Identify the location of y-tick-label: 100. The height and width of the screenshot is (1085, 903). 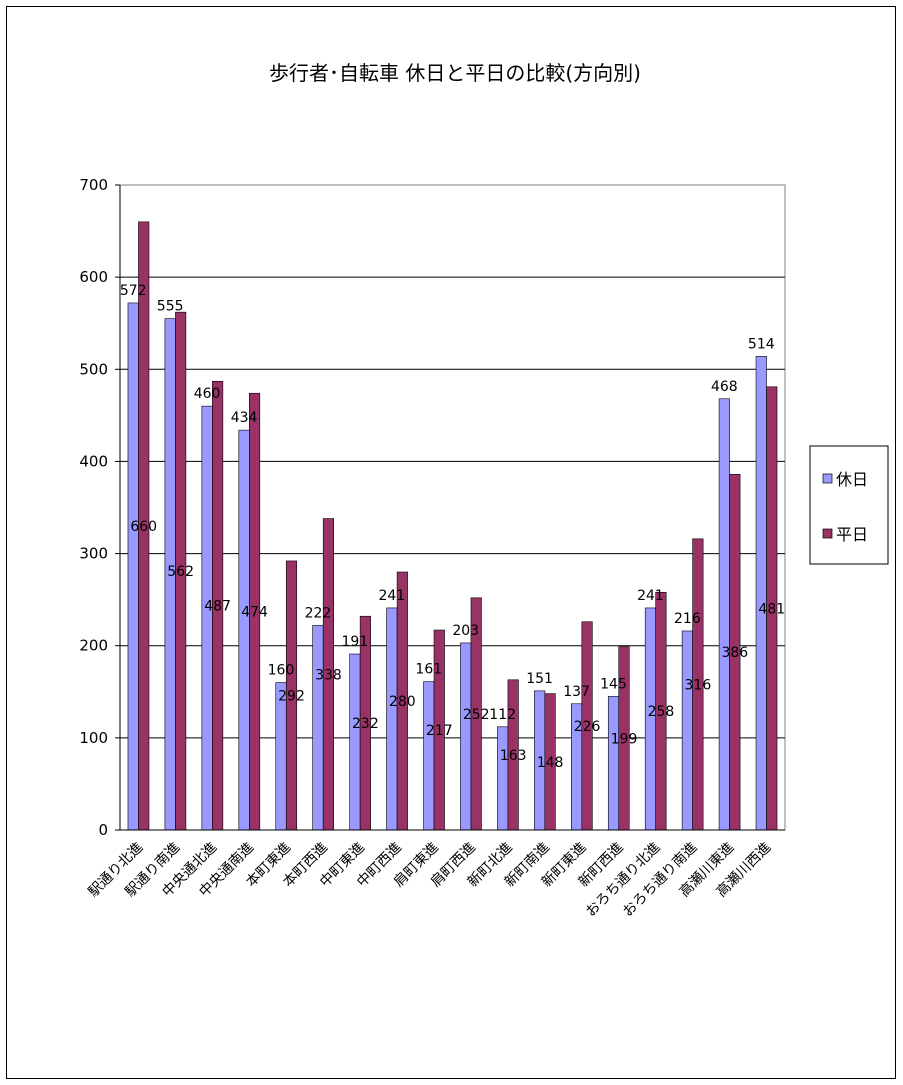
(93, 738).